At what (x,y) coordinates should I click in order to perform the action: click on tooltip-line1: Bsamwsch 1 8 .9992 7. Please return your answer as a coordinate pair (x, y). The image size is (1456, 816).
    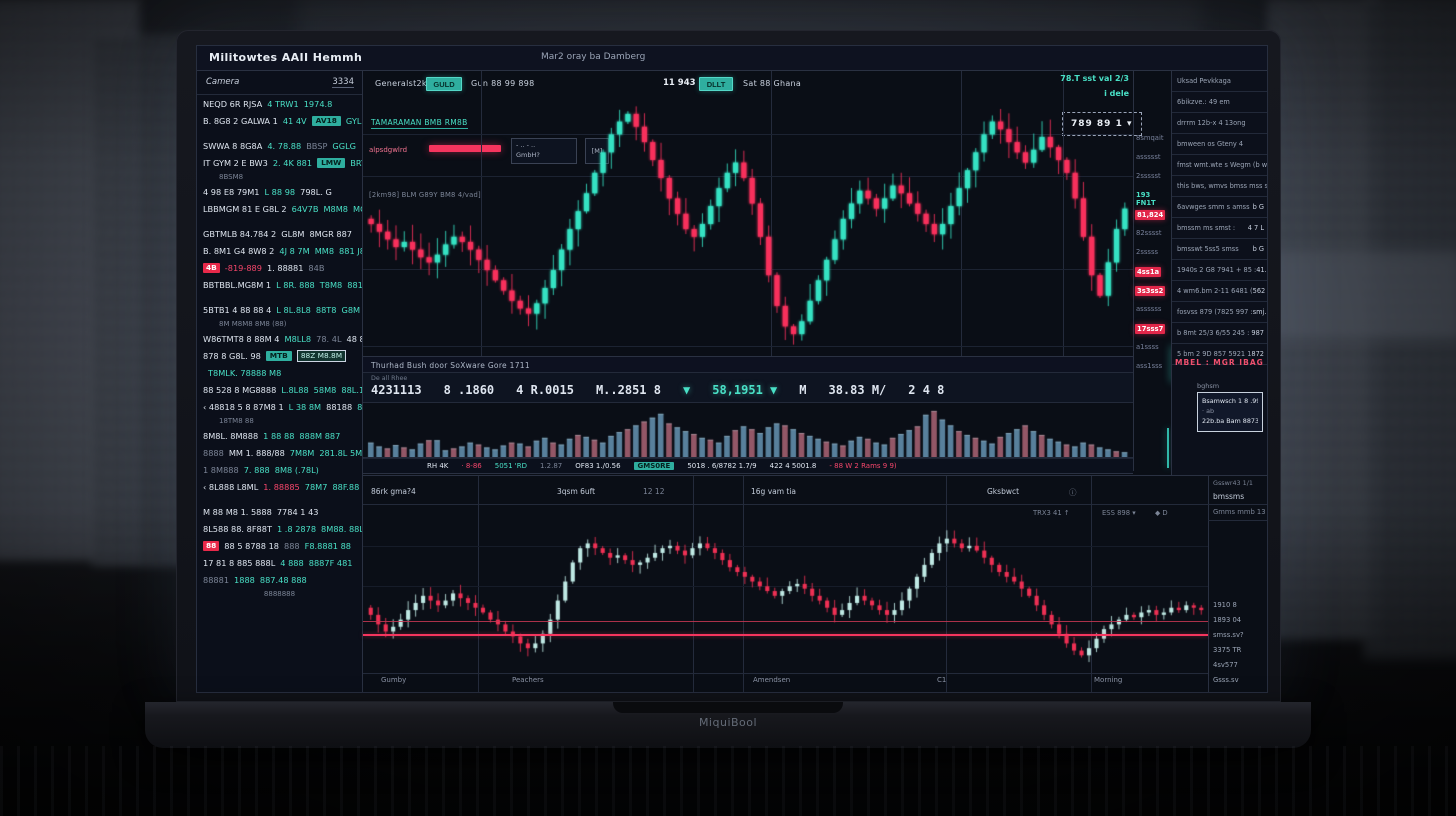
    Looking at the image, I should click on (1230, 401).